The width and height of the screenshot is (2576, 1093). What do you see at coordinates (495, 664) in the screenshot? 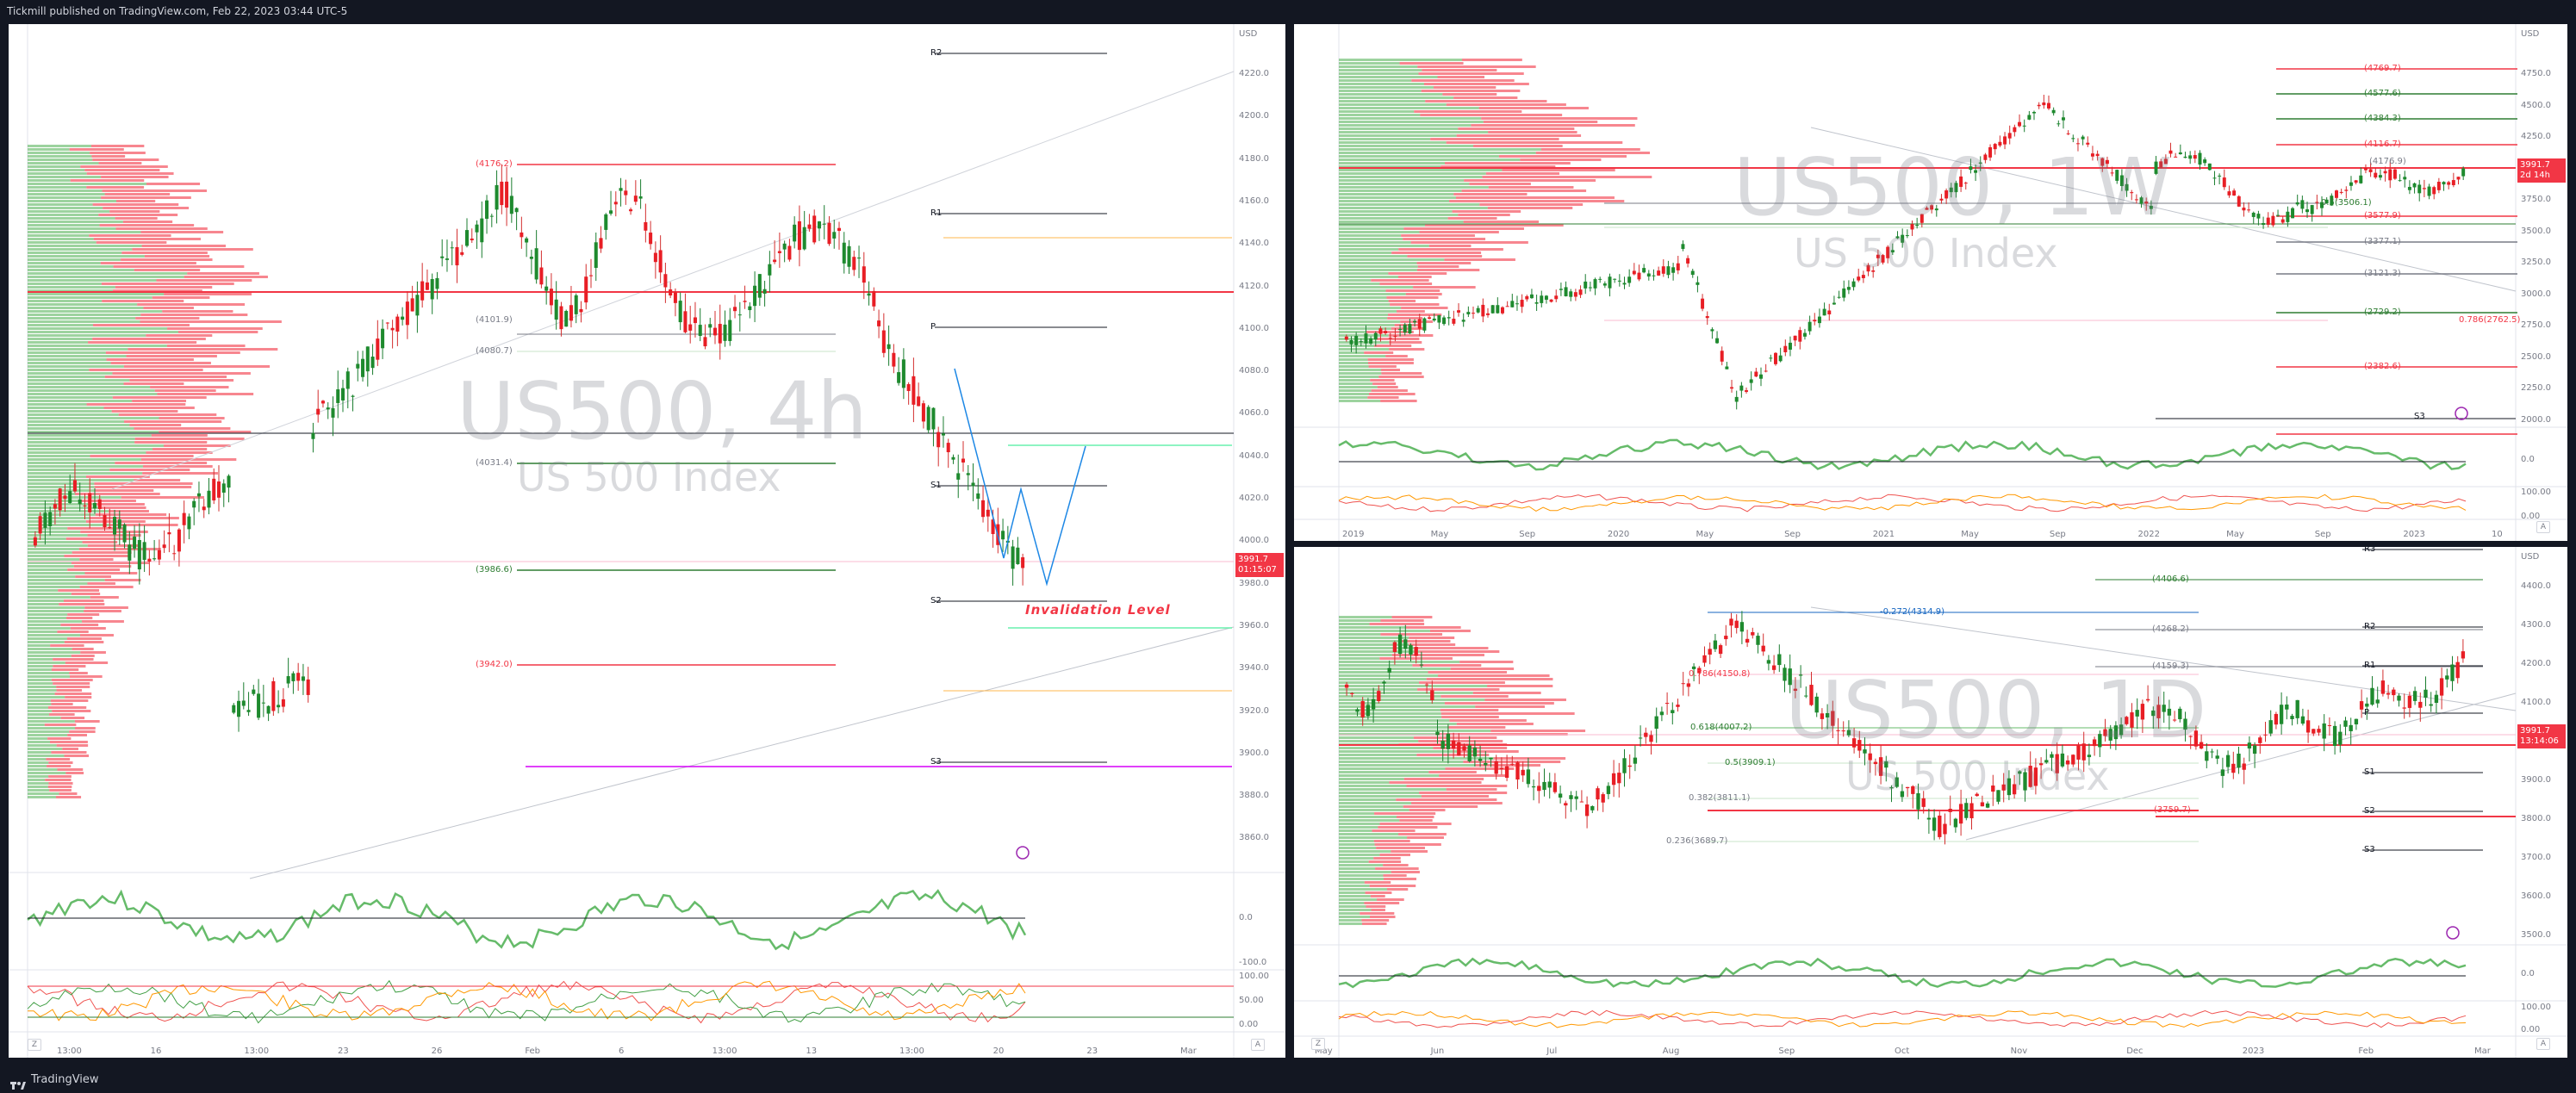
I see `level-label: (3942.0)` at bounding box center [495, 664].